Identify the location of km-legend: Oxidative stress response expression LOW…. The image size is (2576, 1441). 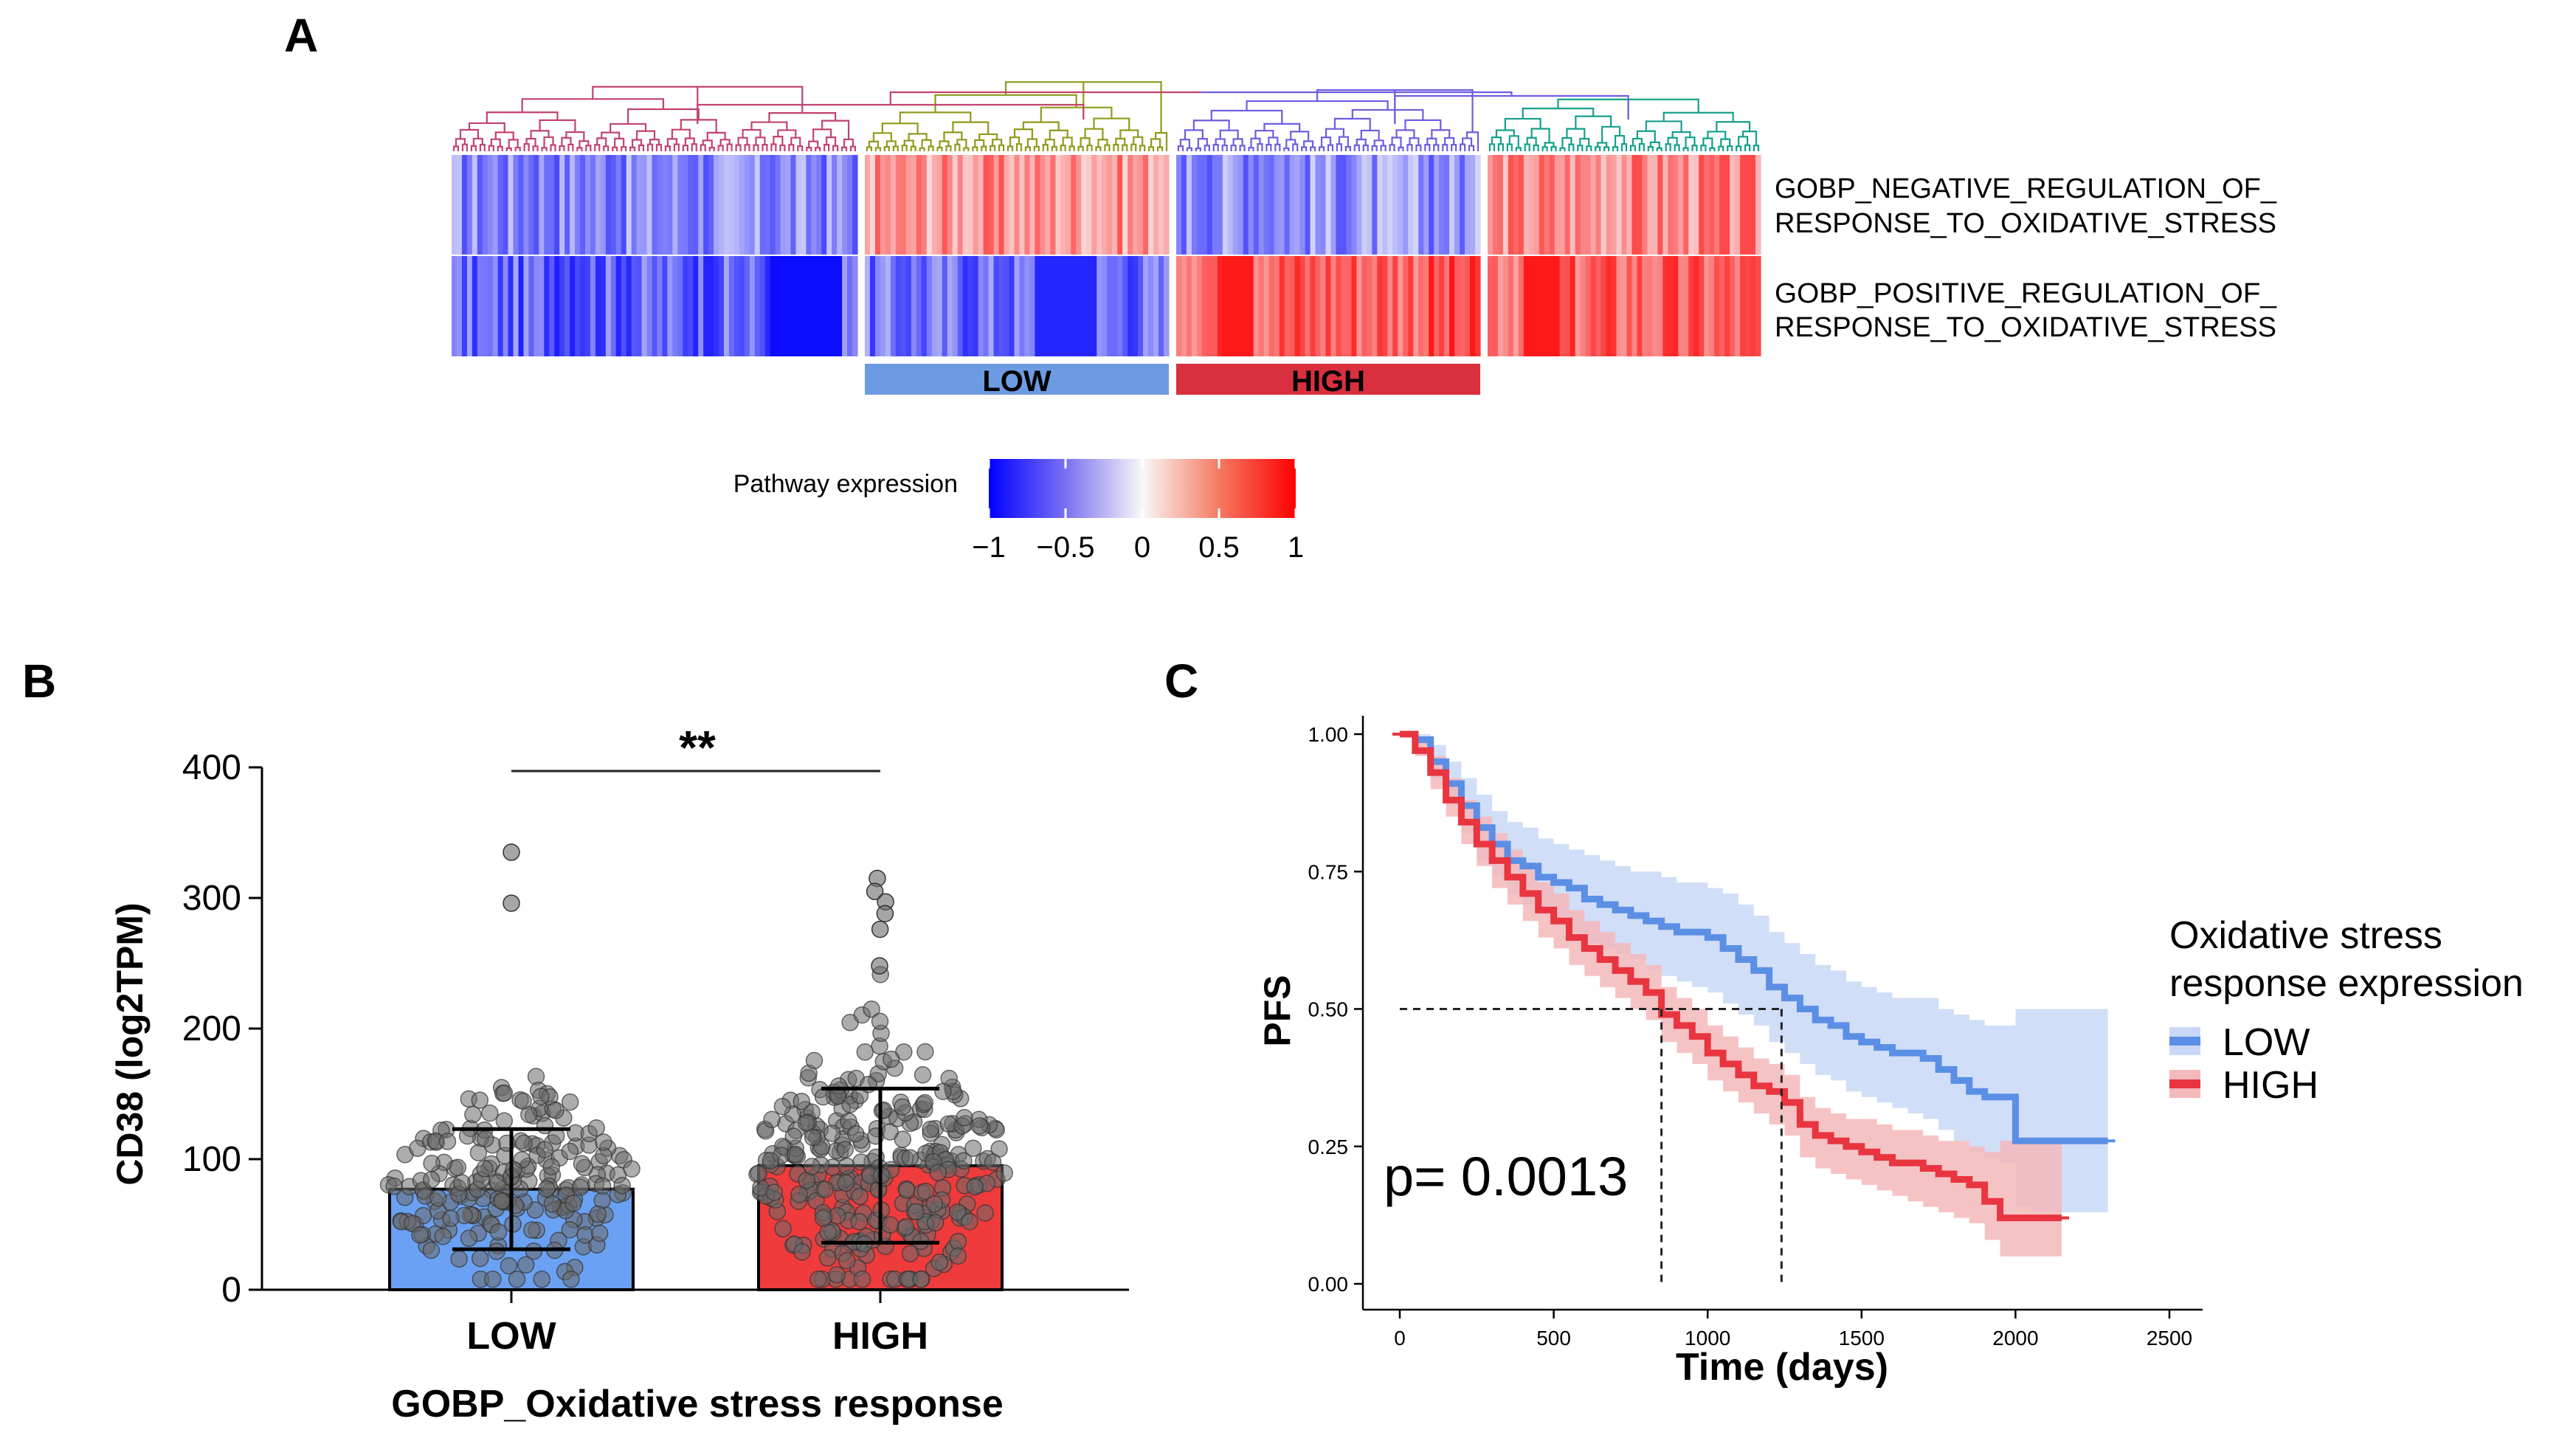
(2346, 1011).